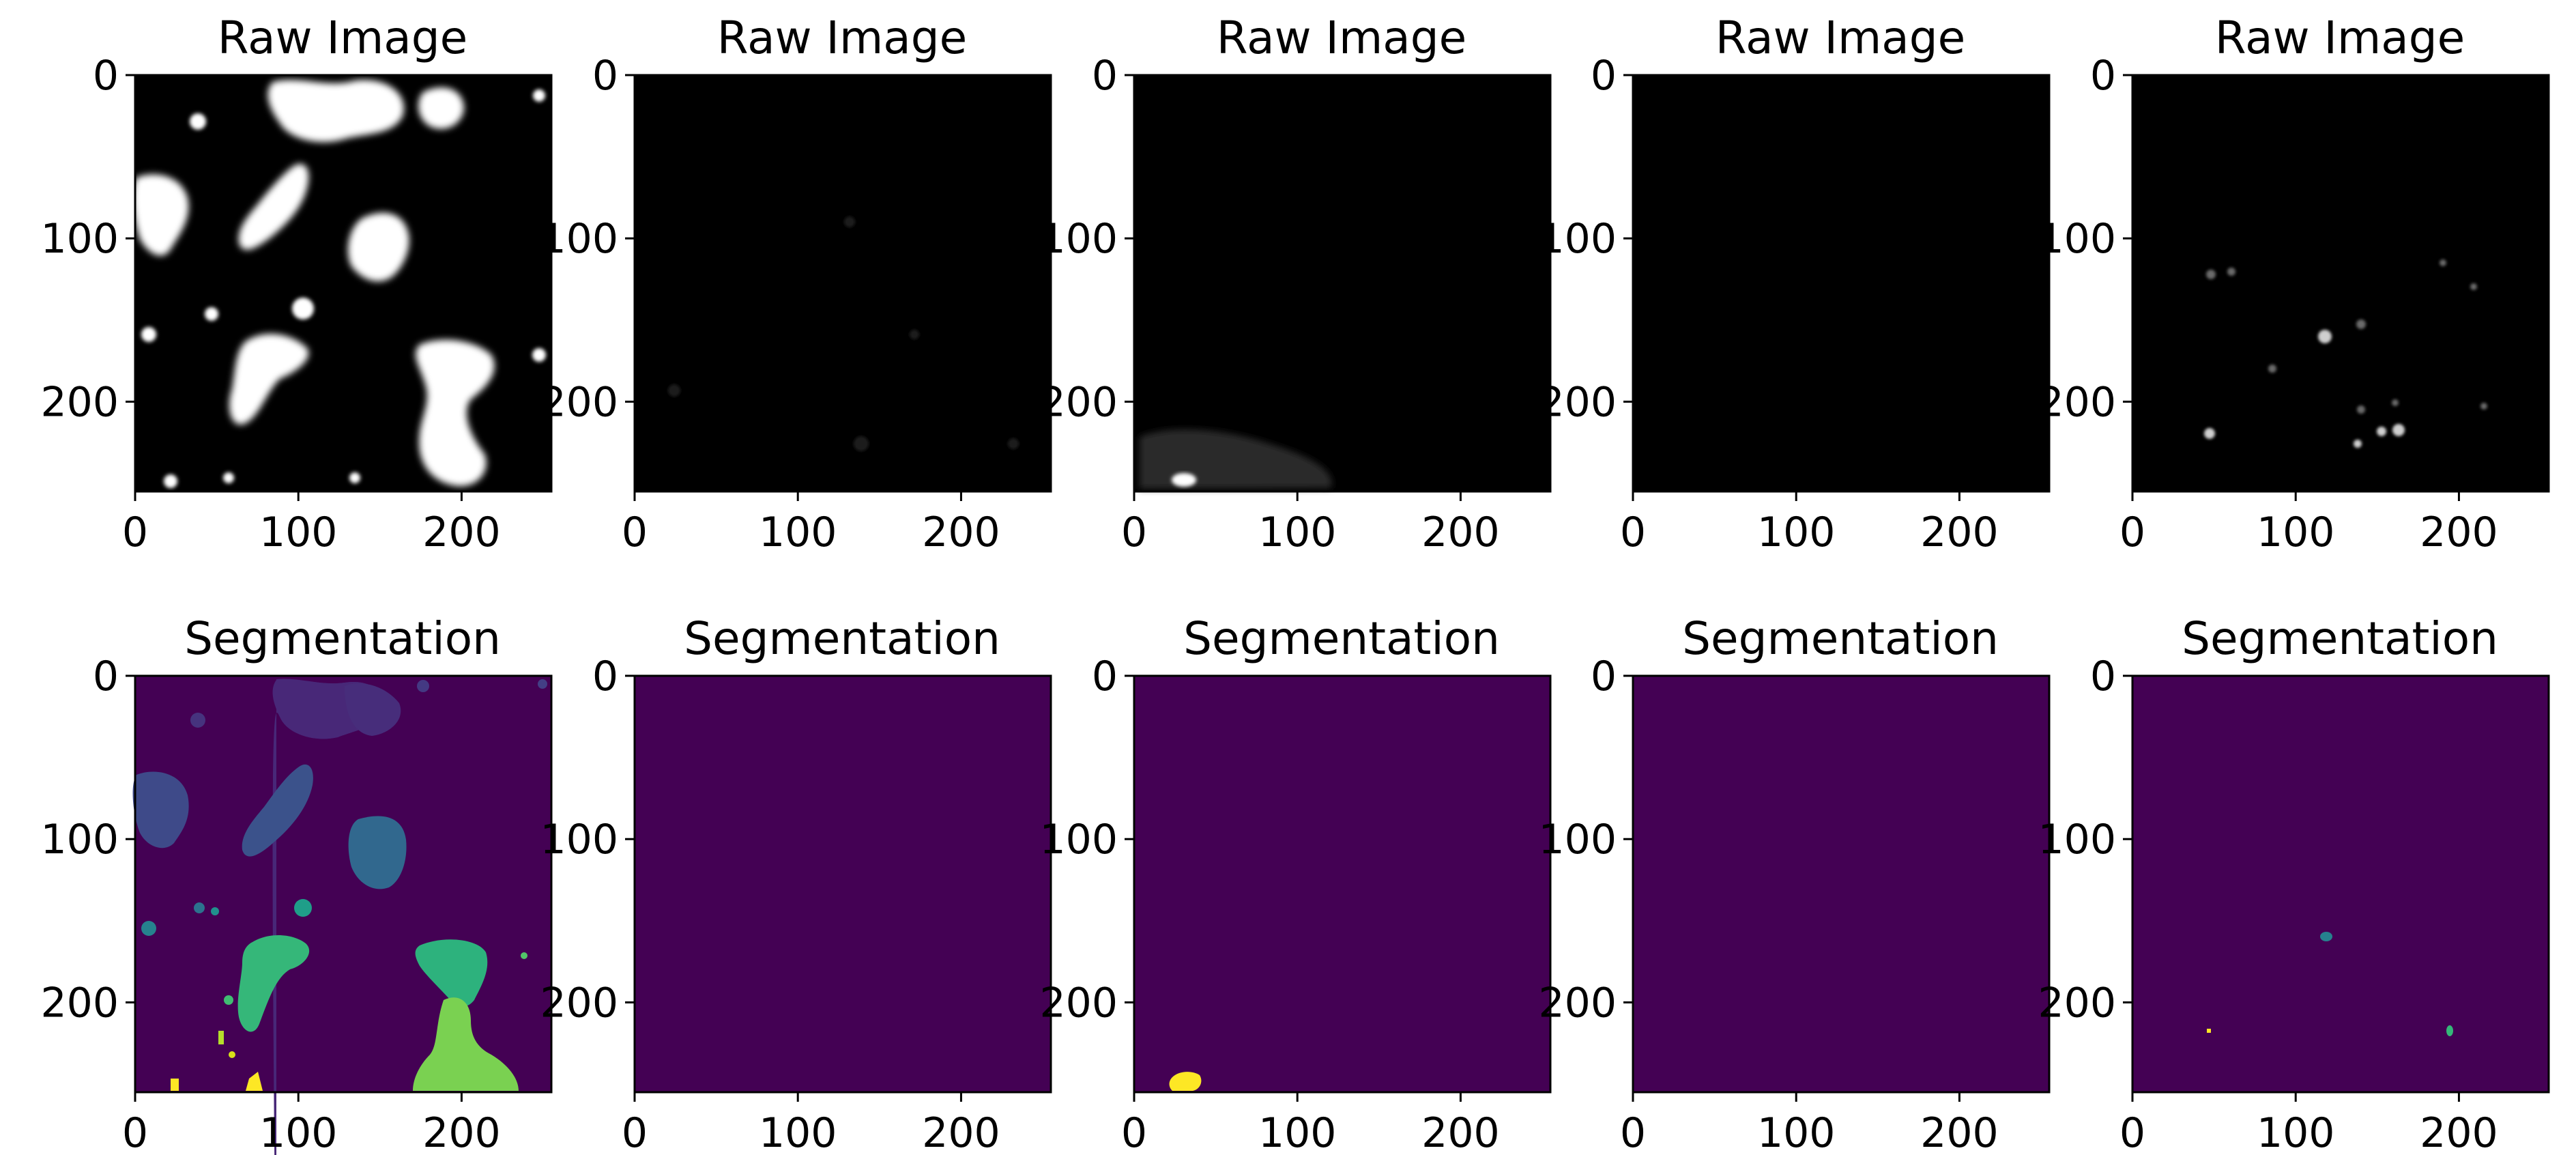 This screenshot has width=2576, height=1155. I want to click on panel-seg-1: Segmentation, so click(342, 883).